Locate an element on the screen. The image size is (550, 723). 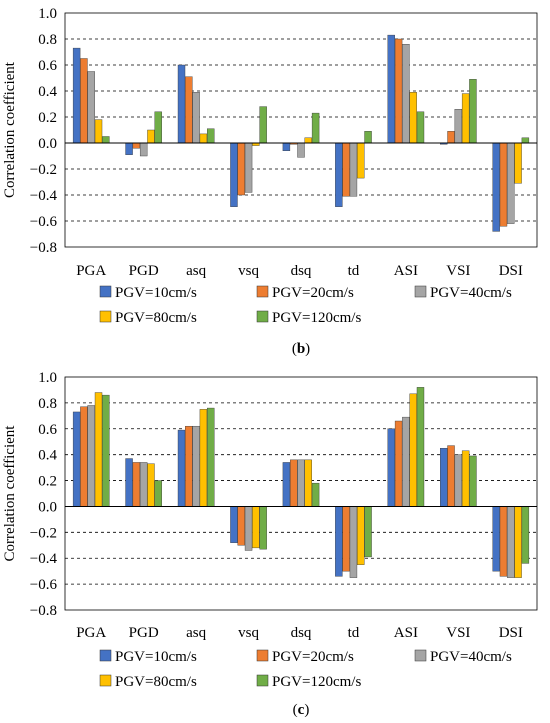
category-label: PGD is located at coordinates (144, 271).